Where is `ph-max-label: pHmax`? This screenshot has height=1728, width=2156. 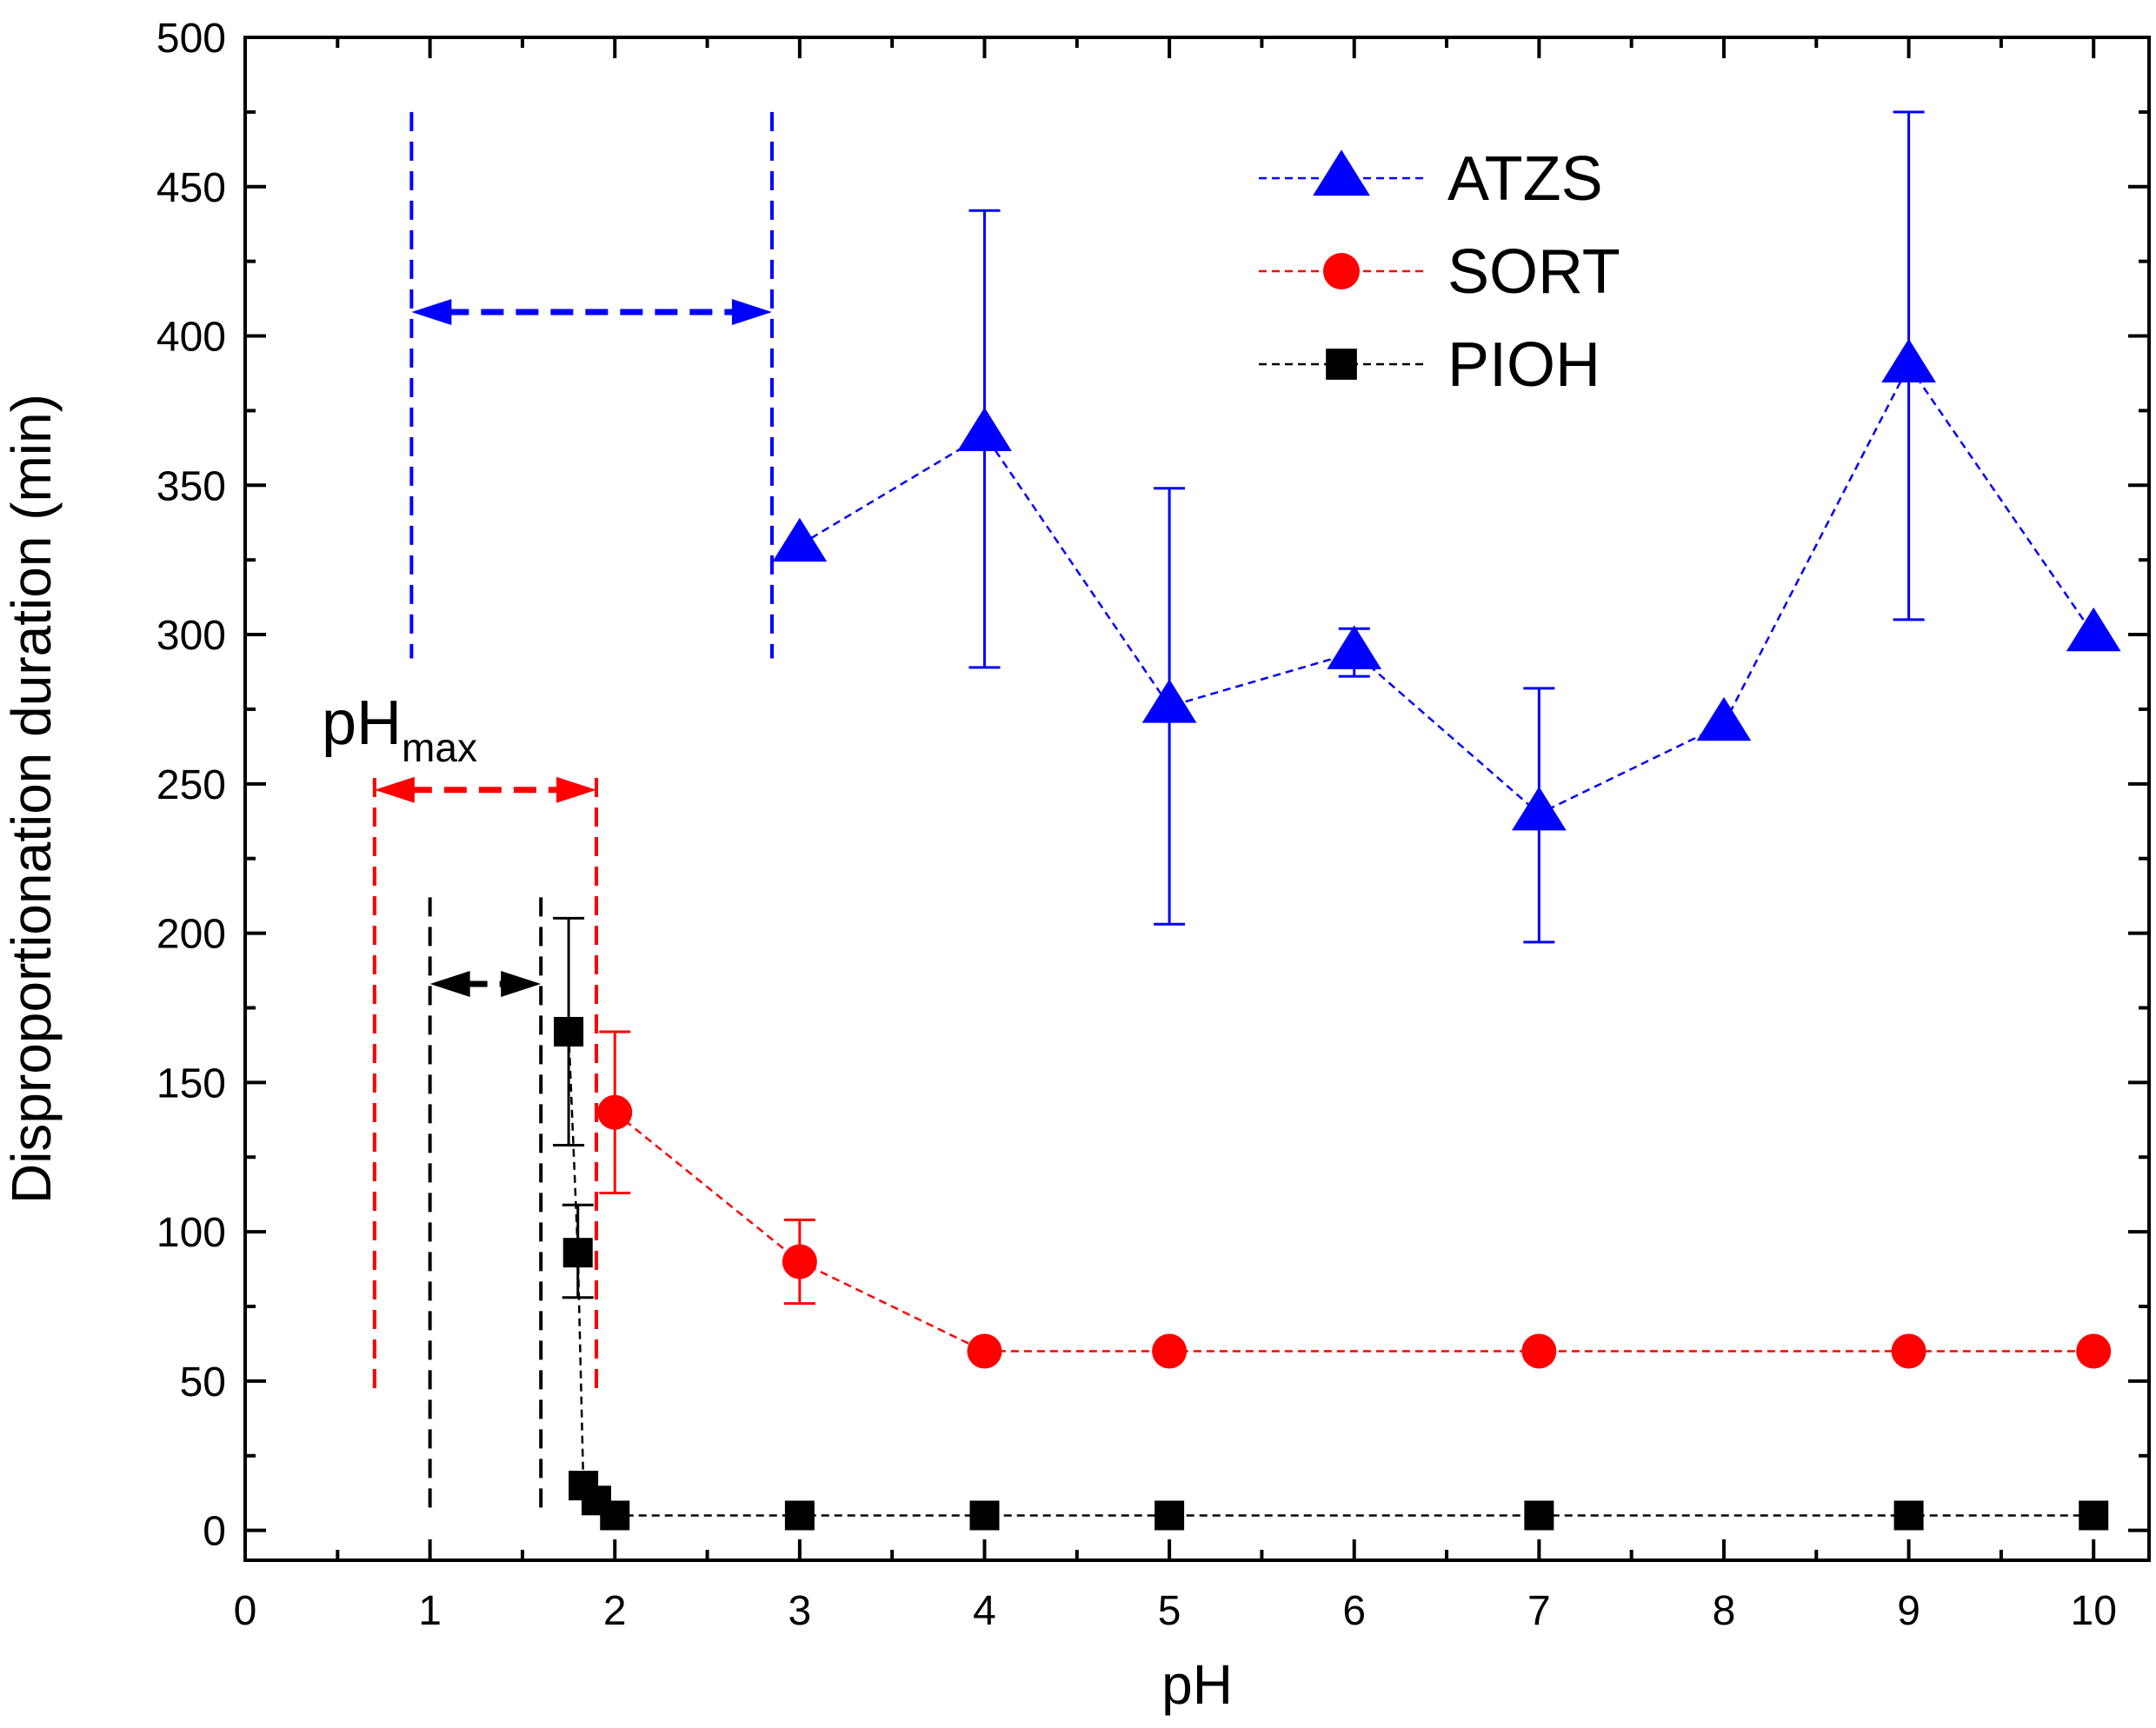 ph-max-label: pHmax is located at coordinates (400, 729).